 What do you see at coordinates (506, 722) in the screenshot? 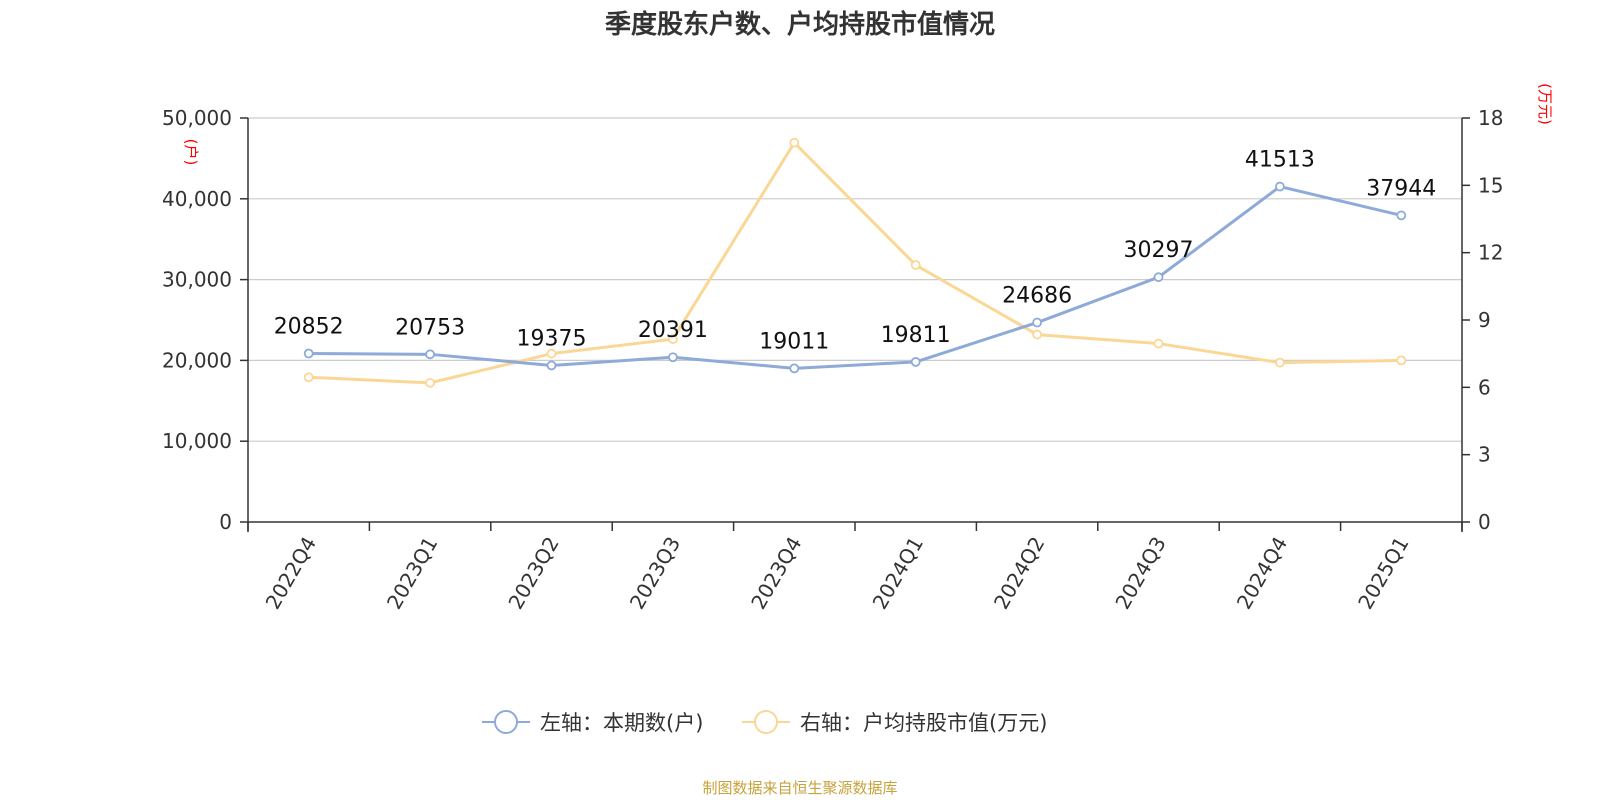
I see `legend-marker-left` at bounding box center [506, 722].